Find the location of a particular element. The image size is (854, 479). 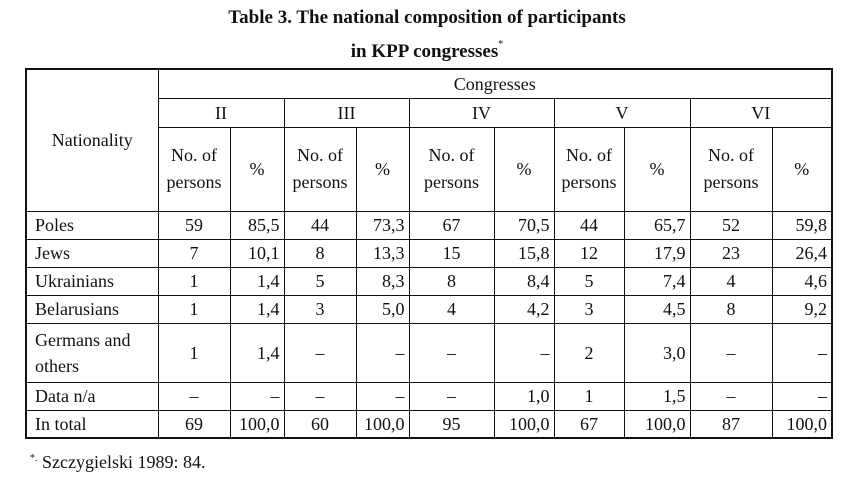

congress-header: V is located at coordinates (622, 112).